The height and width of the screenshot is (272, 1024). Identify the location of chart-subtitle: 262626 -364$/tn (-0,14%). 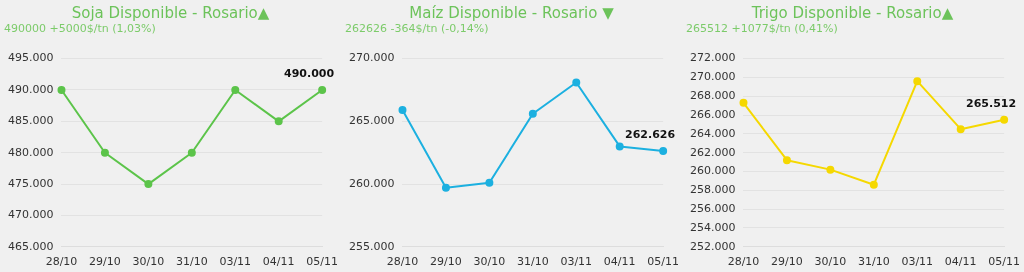
(417, 29).